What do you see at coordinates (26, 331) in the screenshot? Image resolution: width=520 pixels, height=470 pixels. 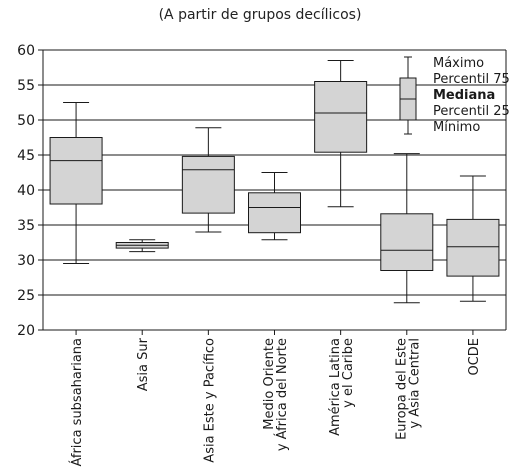 I see `y-tick-label: 20` at bounding box center [26, 331].